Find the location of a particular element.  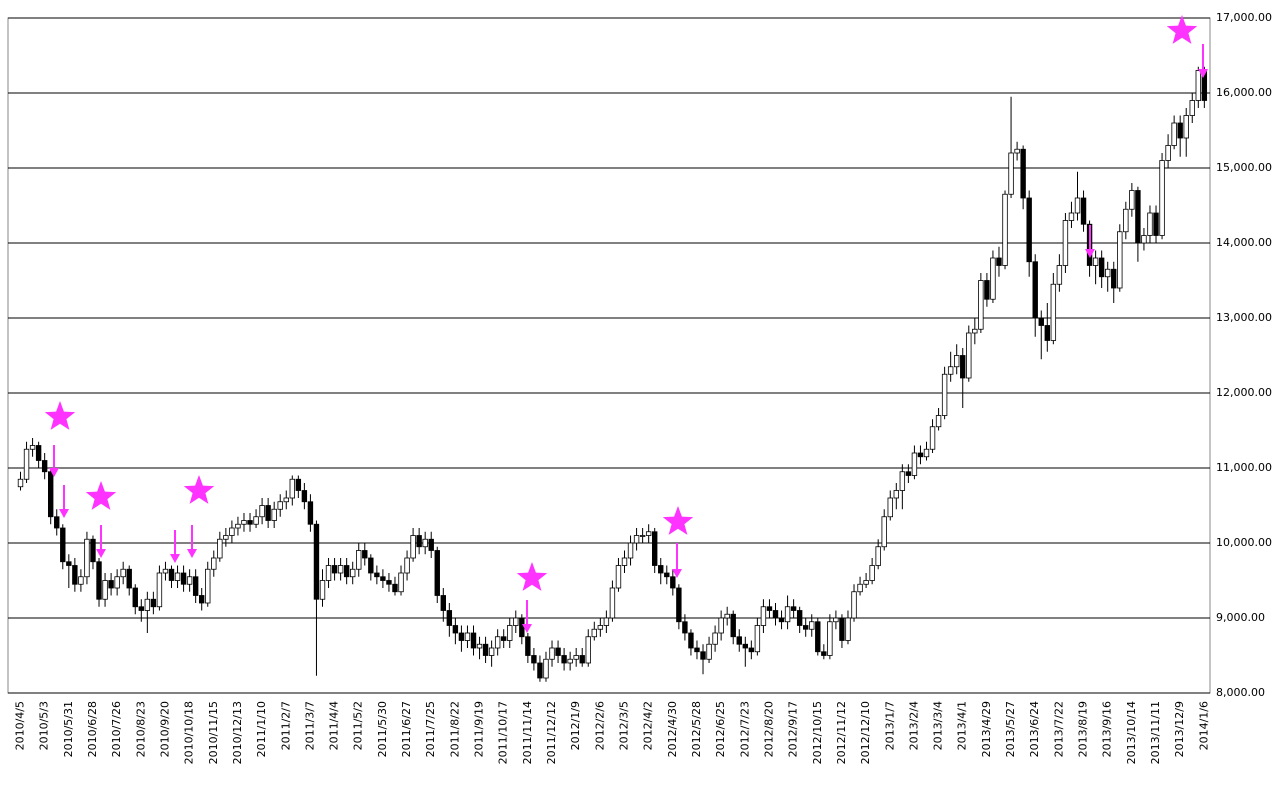

x-tick-label: 2013/12/9 is located at coordinates (1179, 729).